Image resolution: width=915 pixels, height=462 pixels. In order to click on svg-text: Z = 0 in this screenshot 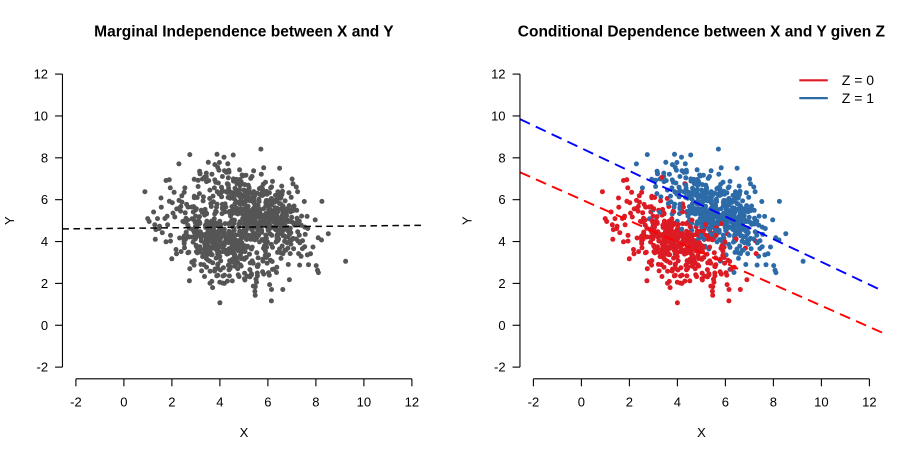, I will do `click(858, 80)`.